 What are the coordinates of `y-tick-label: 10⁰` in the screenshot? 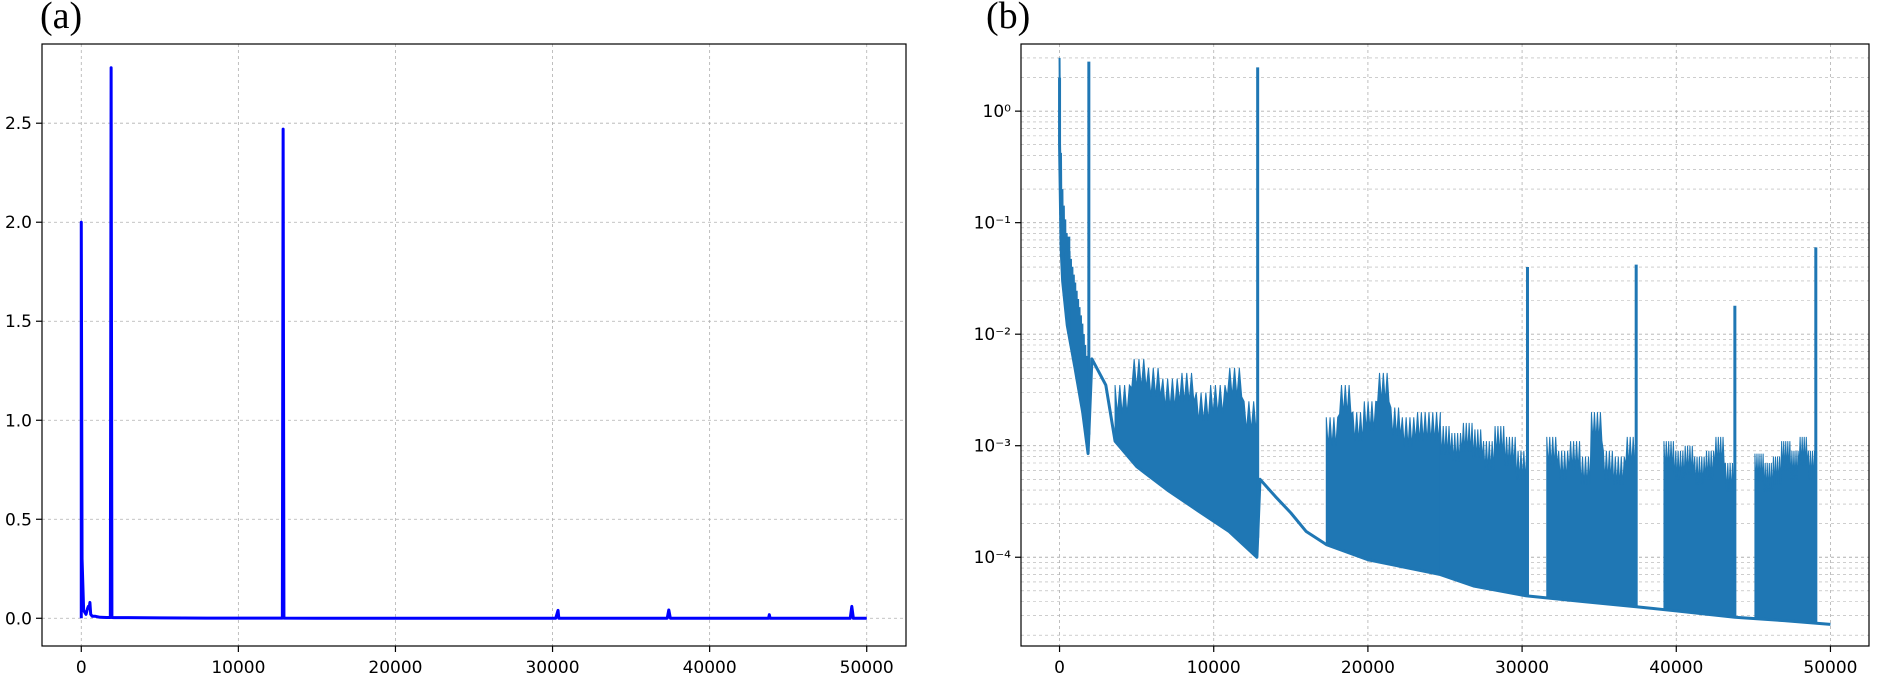 It's located at (997, 112).